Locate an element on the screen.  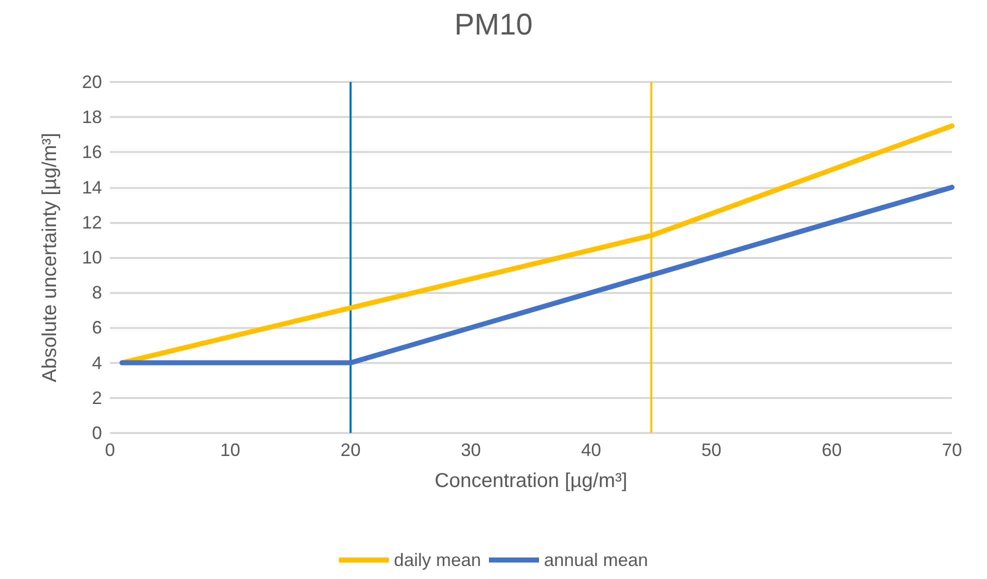
y-tick-label: 12 is located at coordinates (92, 222).